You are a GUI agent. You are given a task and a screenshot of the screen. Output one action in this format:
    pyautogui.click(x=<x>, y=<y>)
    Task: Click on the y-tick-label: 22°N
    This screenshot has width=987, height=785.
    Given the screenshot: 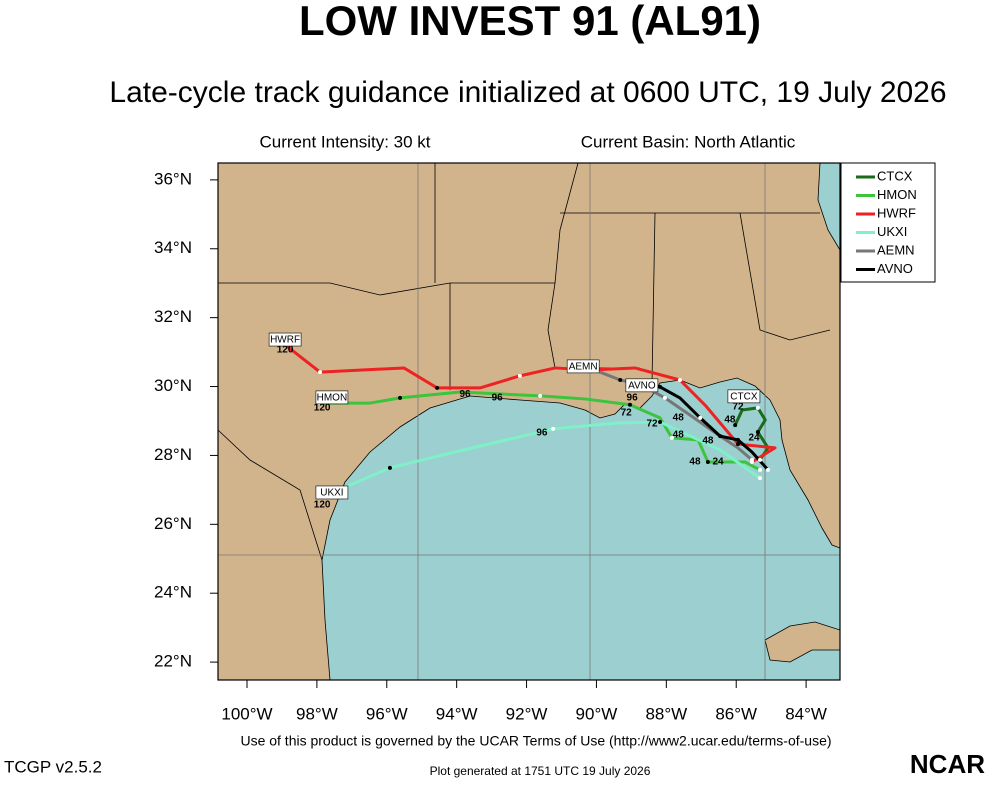 What is the action you would take?
    pyautogui.click(x=173, y=661)
    